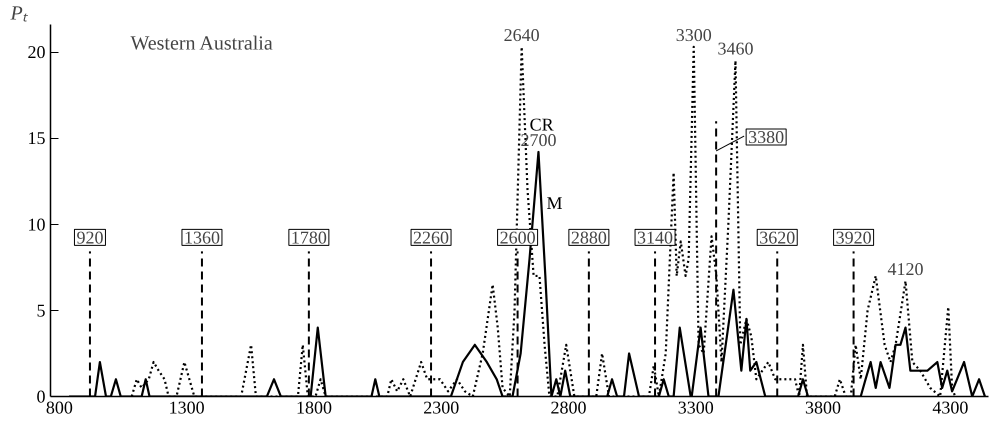  What do you see at coordinates (554, 203) in the screenshot?
I see `series-label: M` at bounding box center [554, 203].